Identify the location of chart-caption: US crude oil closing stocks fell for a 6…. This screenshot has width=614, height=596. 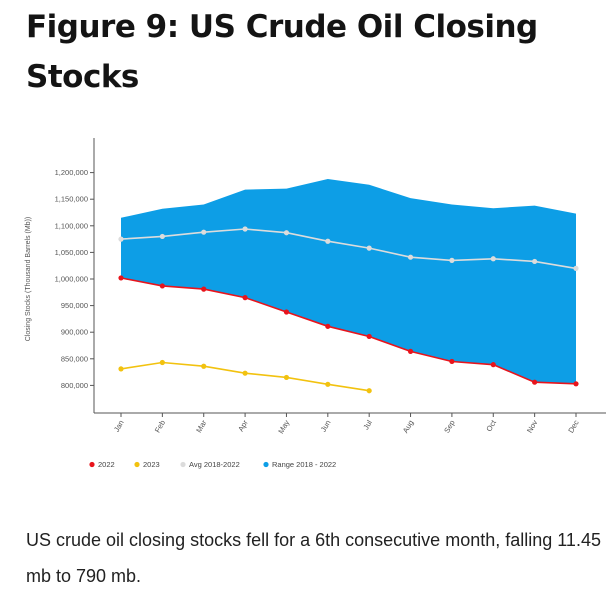
(313, 558).